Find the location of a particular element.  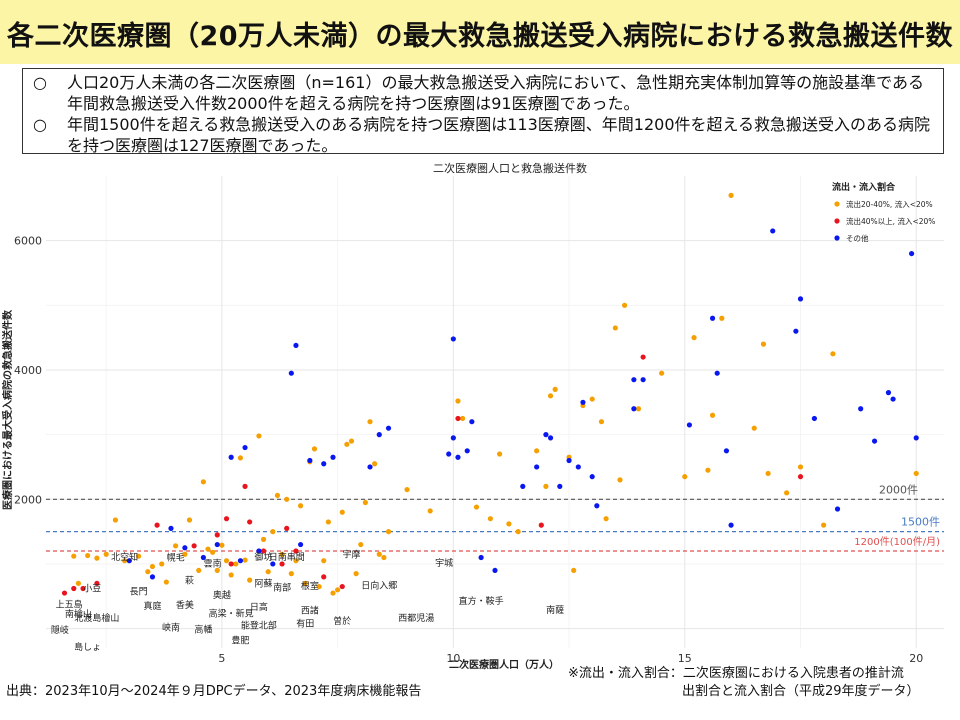

point-label: 高梁・新見 is located at coordinates (231, 613).